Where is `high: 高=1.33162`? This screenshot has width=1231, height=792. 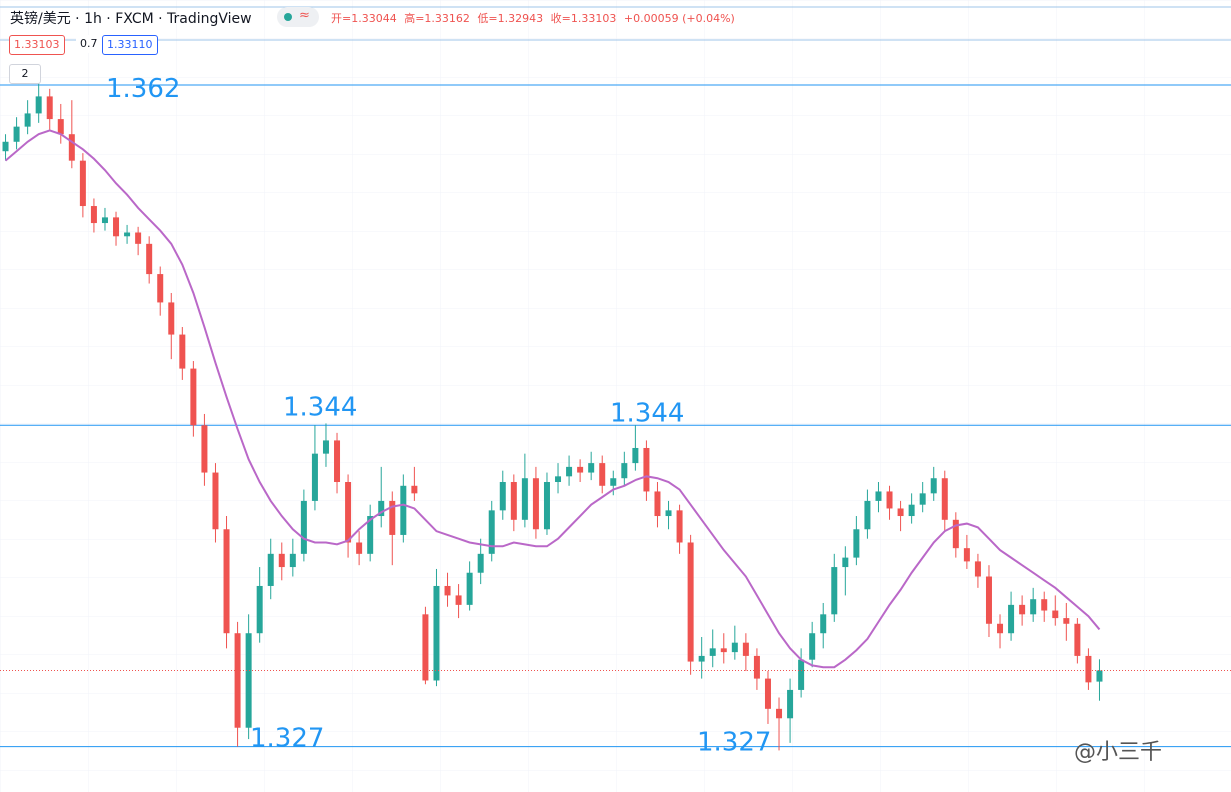
high: 高=1.33162 is located at coordinates (437, 18).